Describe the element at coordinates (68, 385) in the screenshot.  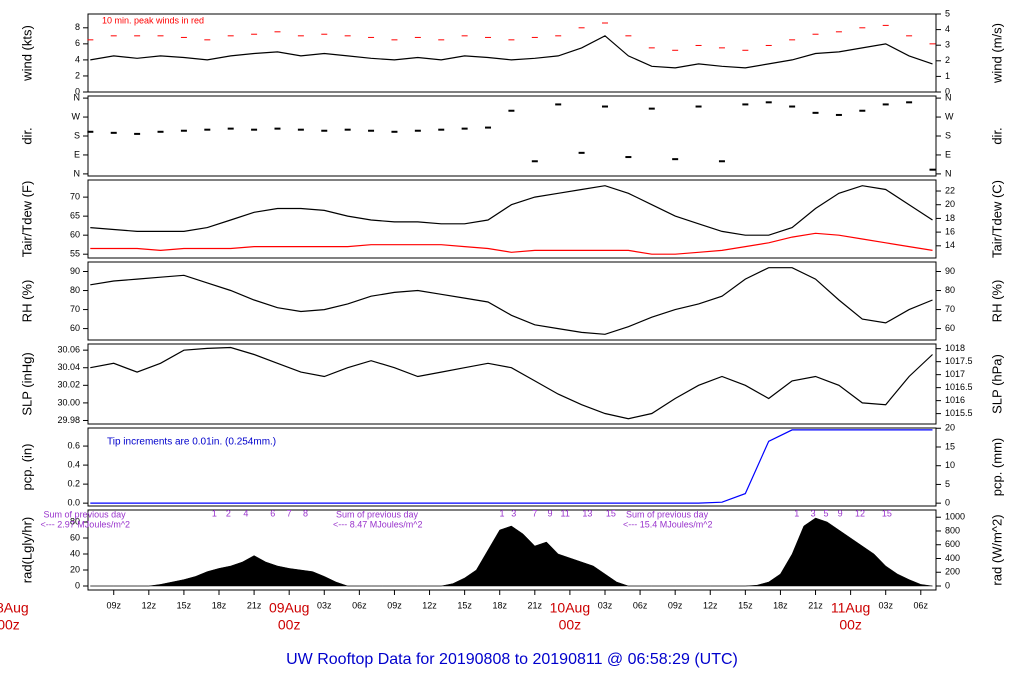
I see `y-tick-label: 30.02` at that location.